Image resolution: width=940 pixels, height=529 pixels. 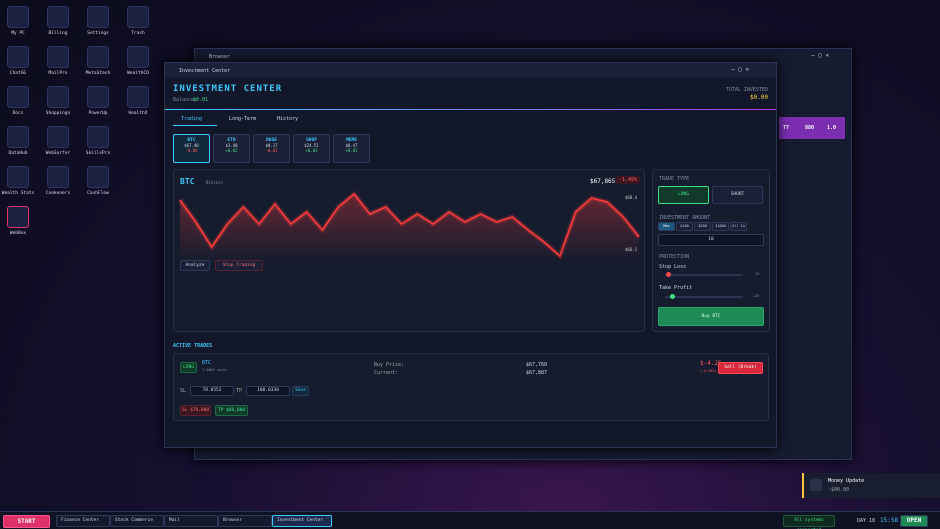 What do you see at coordinates (809, 522) in the screenshot?
I see `status: All systems connected` at bounding box center [809, 522].